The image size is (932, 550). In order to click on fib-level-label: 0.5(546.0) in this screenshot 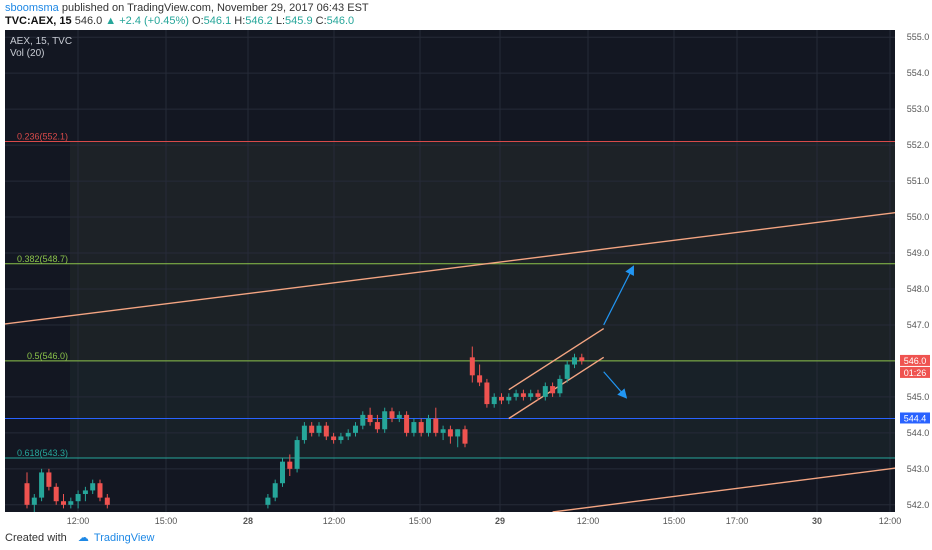, I will do `click(47, 356)`.